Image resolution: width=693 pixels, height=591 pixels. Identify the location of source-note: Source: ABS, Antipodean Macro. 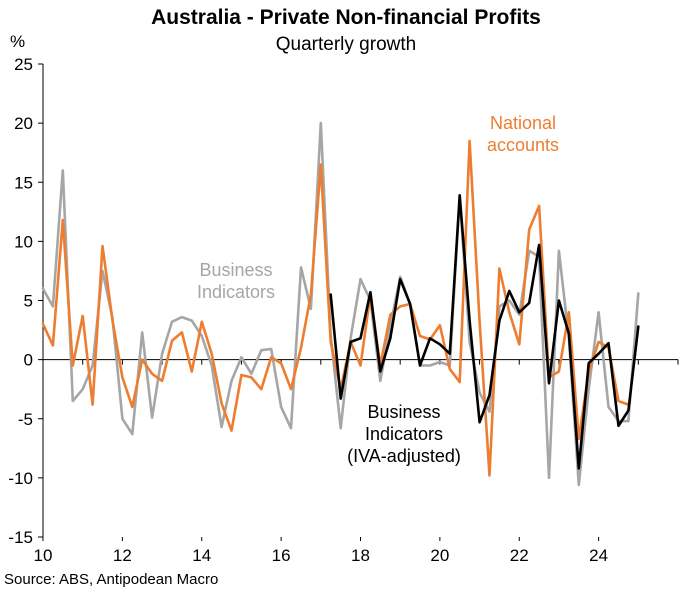
(111, 579).